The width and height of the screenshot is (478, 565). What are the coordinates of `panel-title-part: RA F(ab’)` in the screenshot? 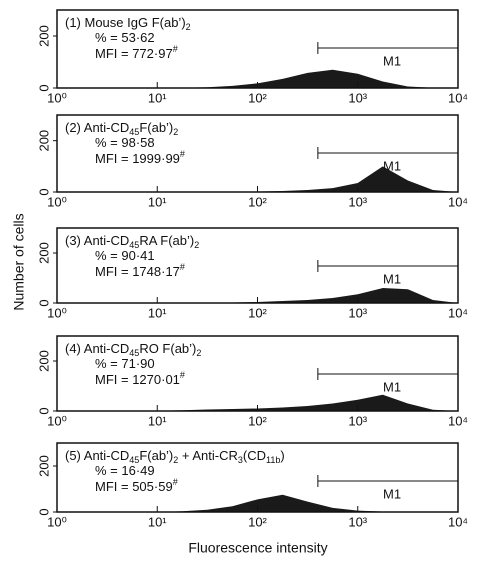 It's located at (166, 240).